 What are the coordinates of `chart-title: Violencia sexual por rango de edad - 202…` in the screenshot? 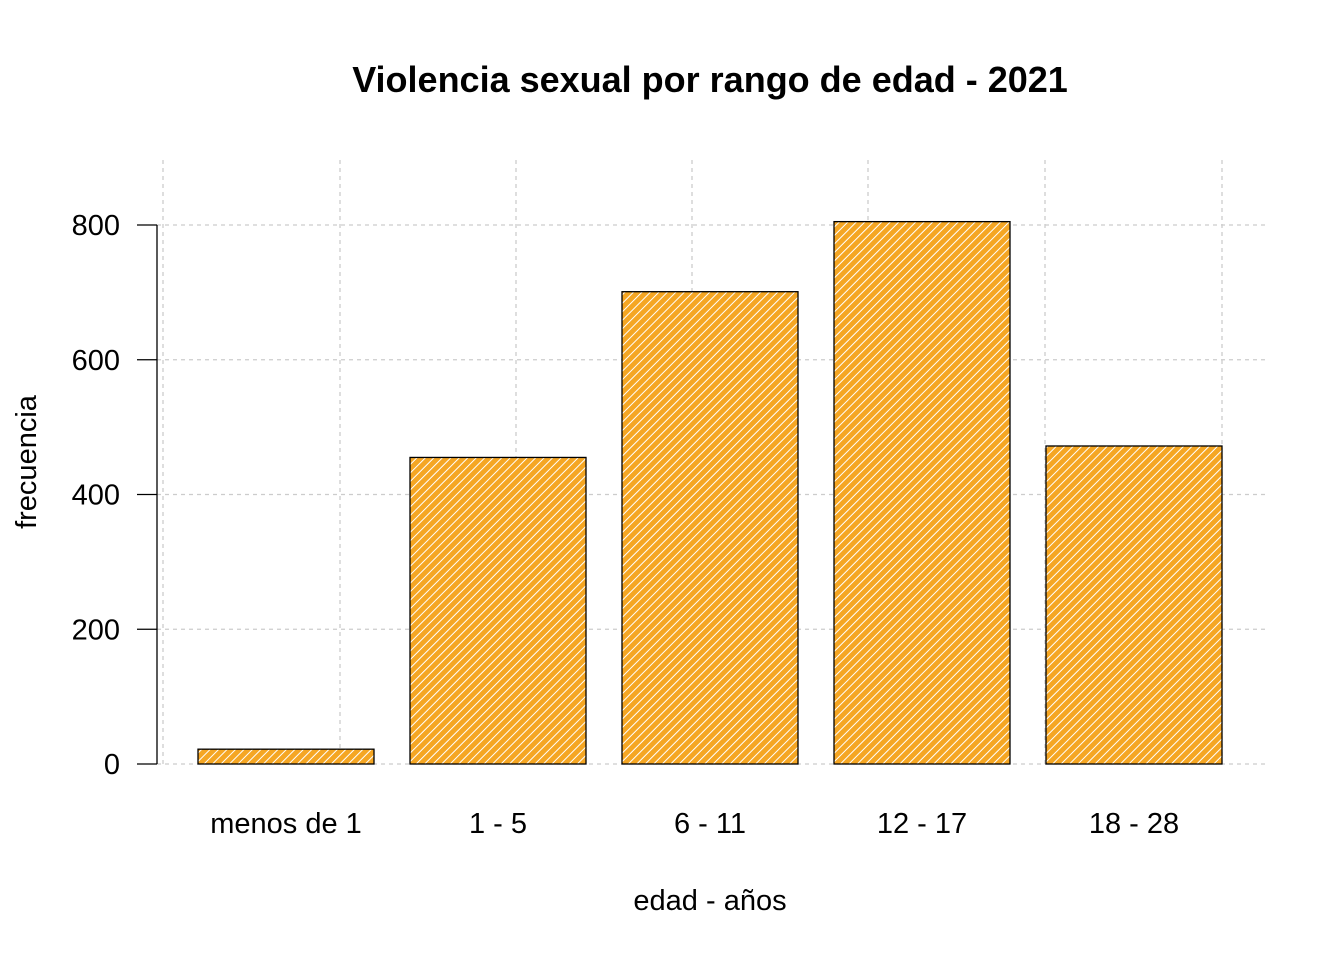 It's located at (710, 79).